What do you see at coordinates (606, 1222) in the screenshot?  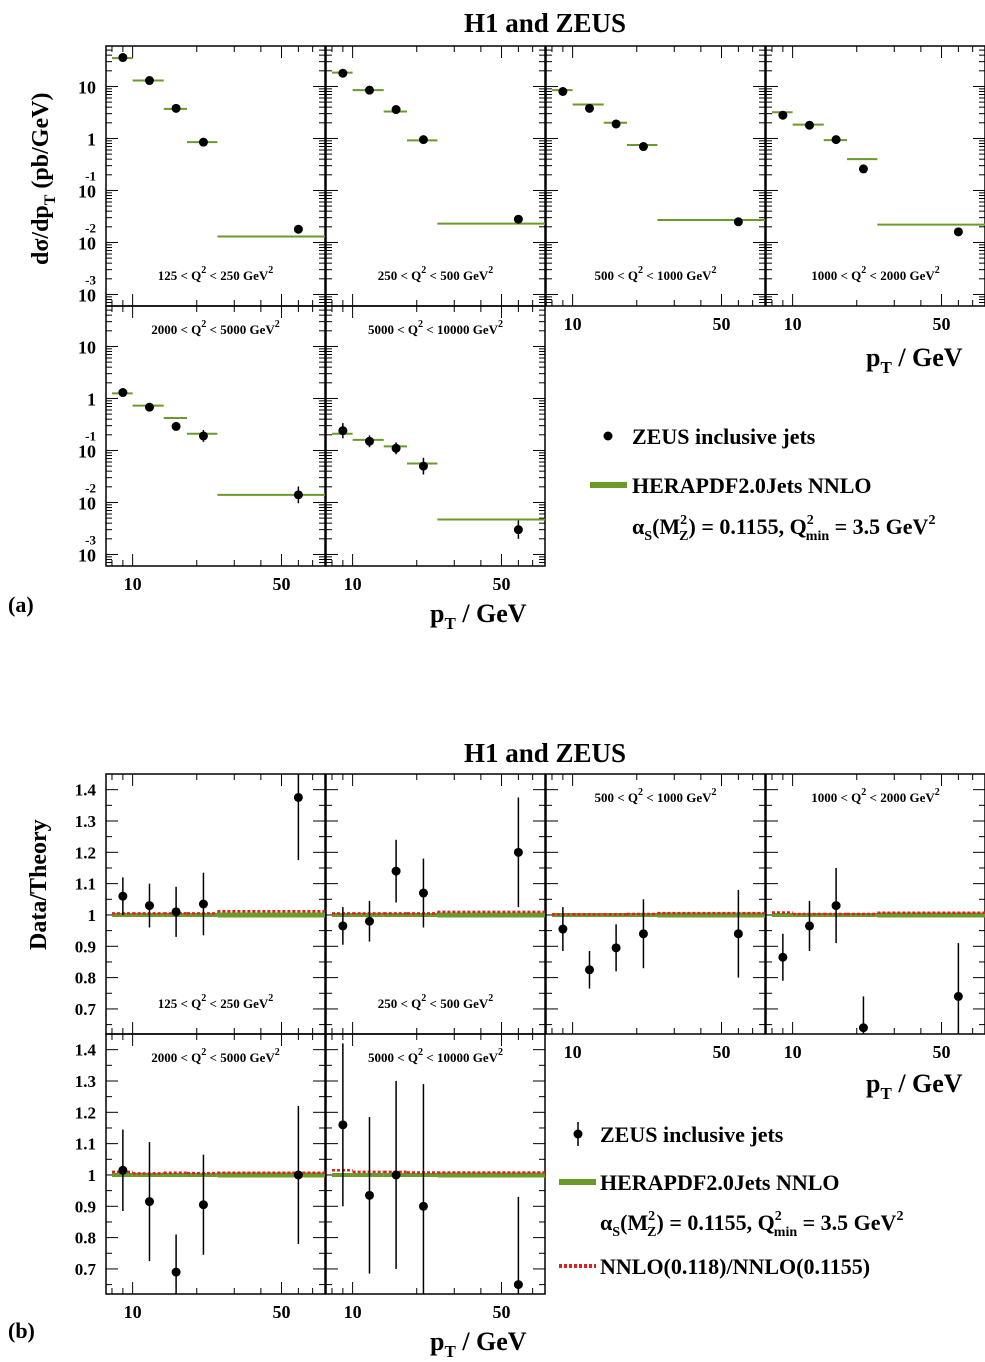 I see `legend-b-alpha-sym: α` at bounding box center [606, 1222].